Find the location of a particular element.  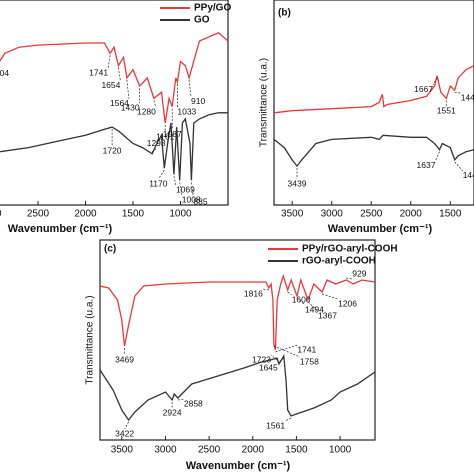

annotation-label: 1723 is located at coordinates (261, 359).